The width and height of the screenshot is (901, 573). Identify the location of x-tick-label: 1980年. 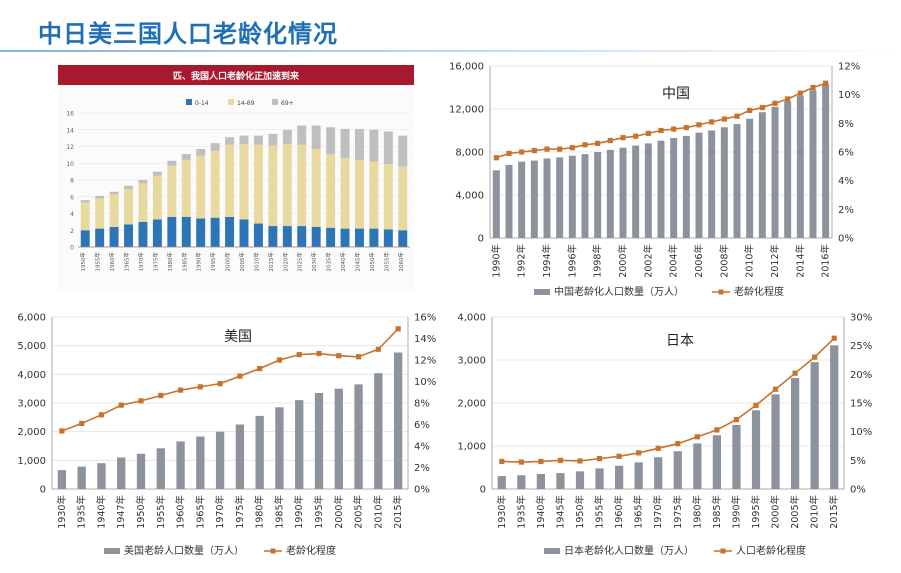
(697, 512).